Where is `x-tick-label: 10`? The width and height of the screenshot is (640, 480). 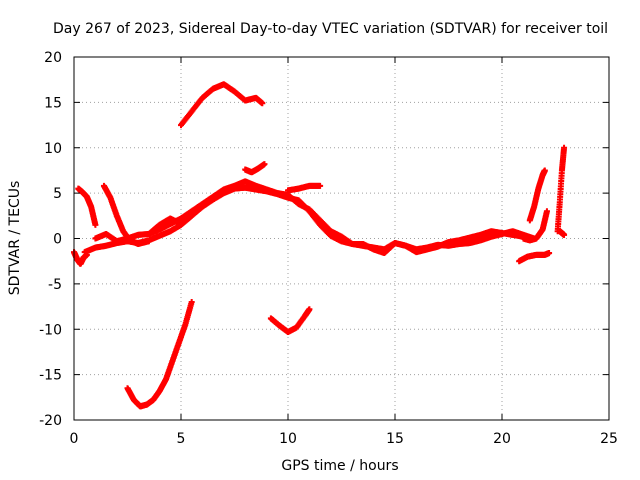 x-tick-label: 10 is located at coordinates (288, 439).